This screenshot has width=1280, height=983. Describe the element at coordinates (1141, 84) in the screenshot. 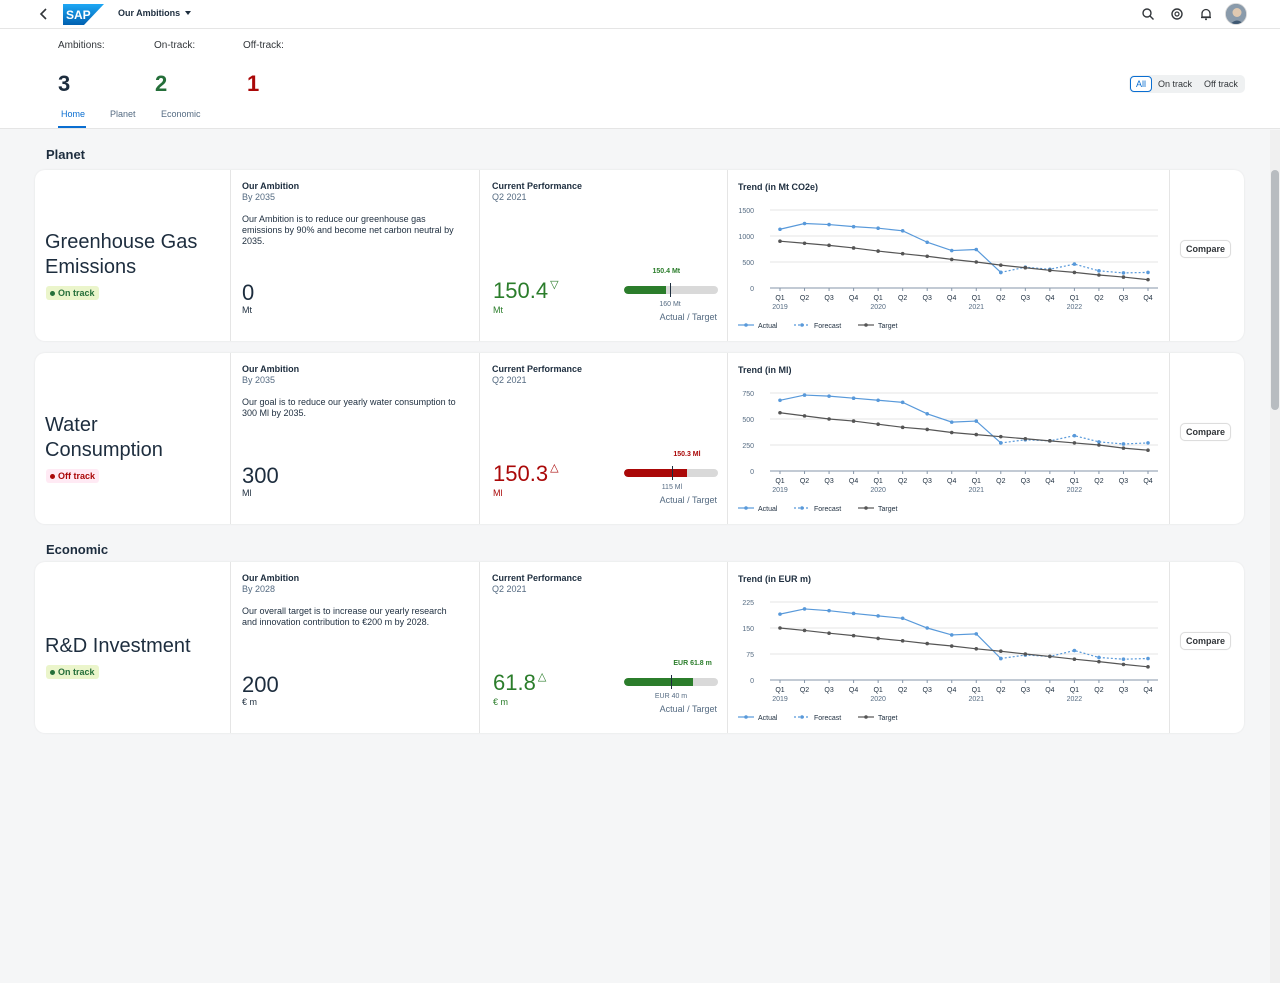

I see `filter-all-button: All` at that location.